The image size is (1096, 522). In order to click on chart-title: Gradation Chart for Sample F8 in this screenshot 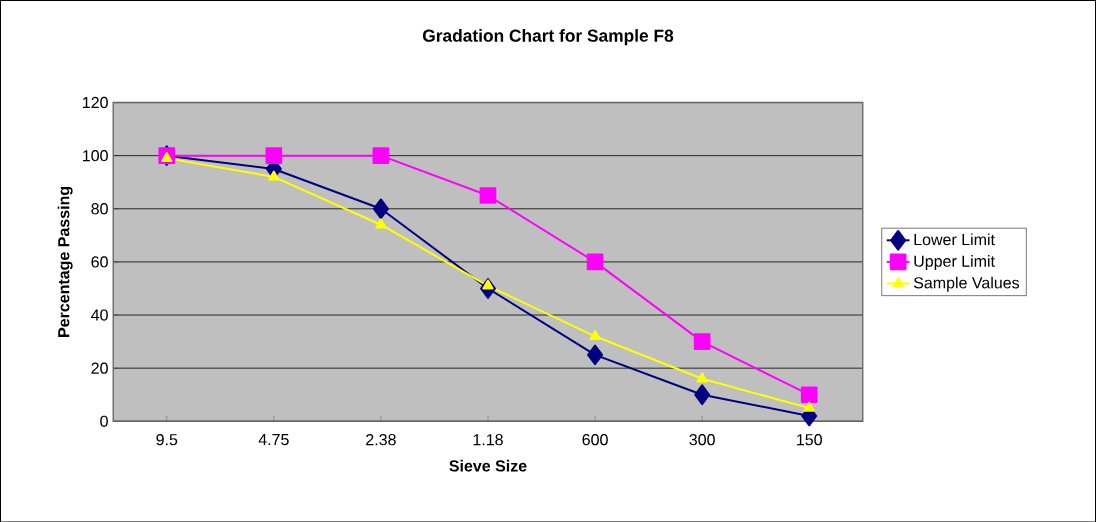, I will do `click(548, 37)`.